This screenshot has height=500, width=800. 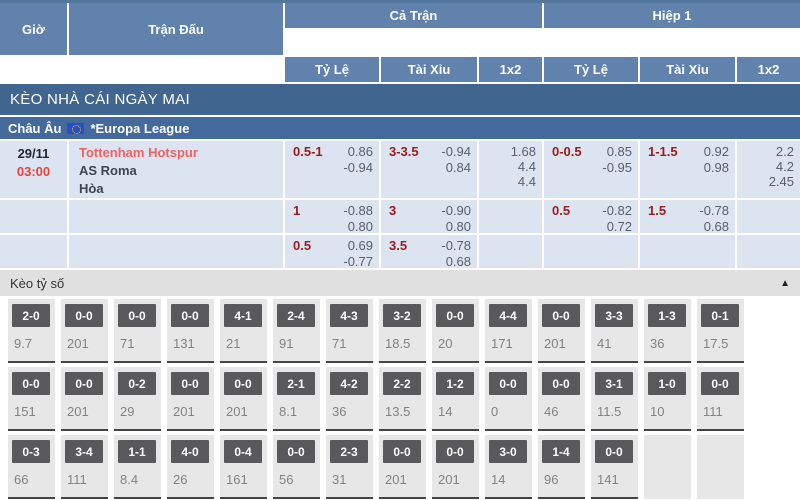 What do you see at coordinates (349, 331) in the screenshot?
I see `score-odds-cell: 4-3 71` at bounding box center [349, 331].